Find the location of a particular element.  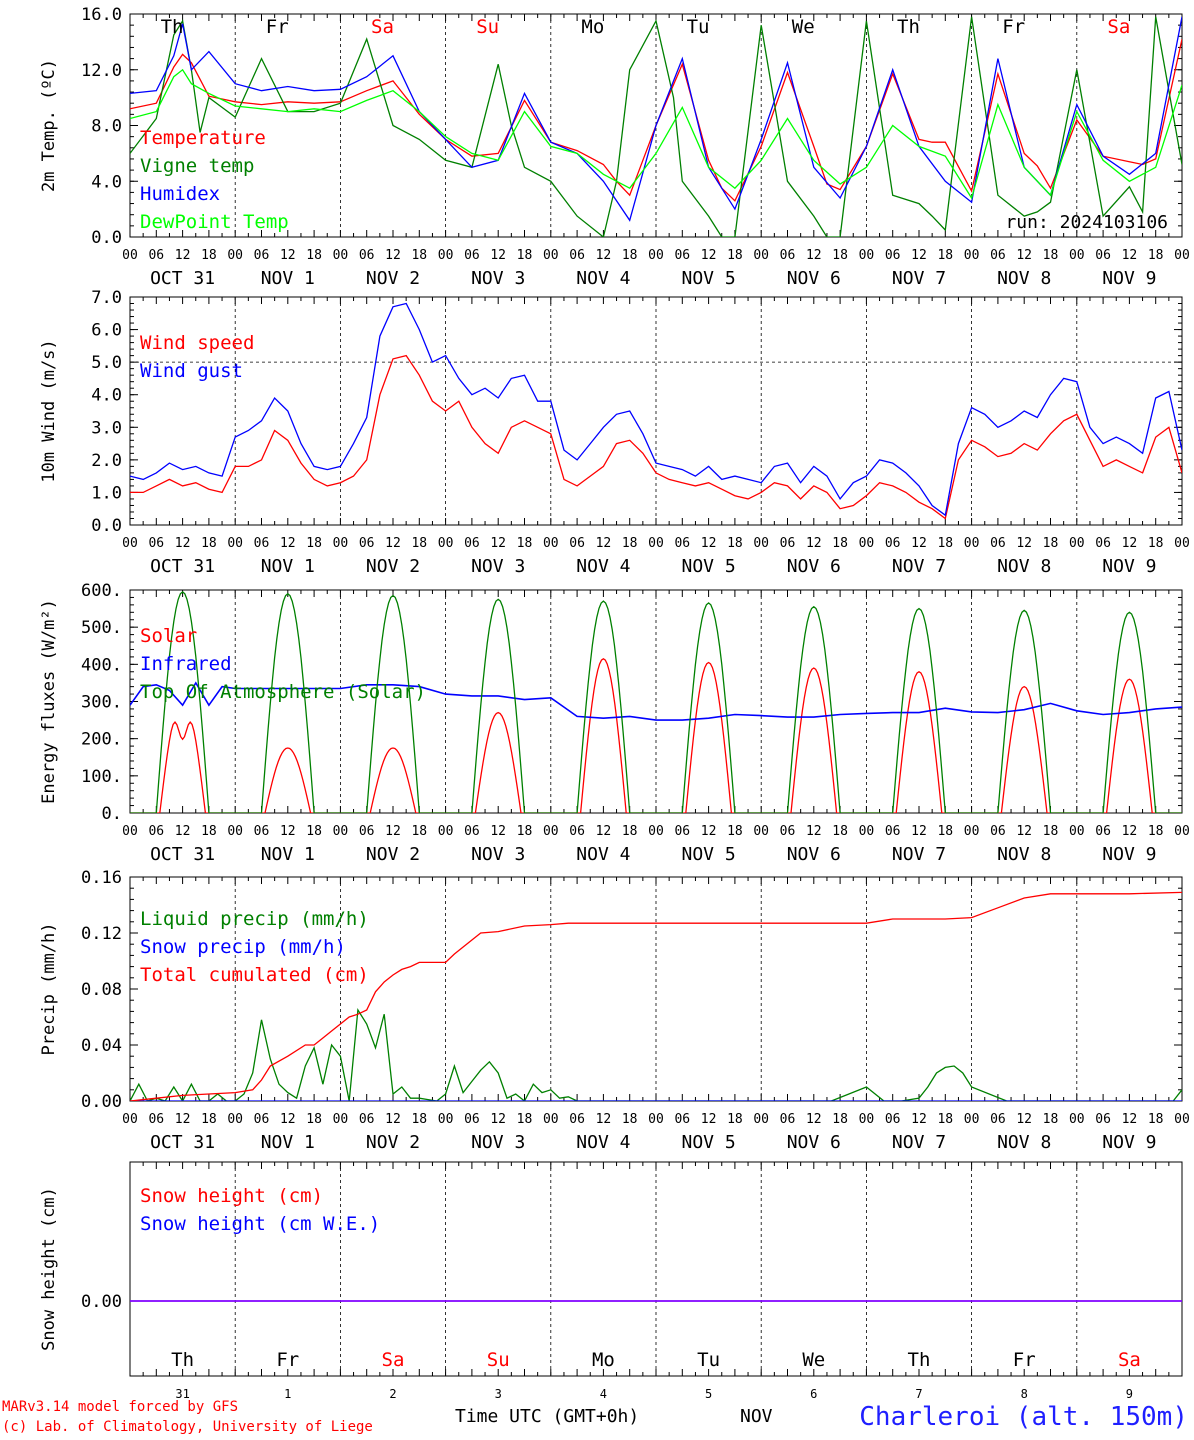

day-name-bottom: Mo is located at coordinates (603, 1360).